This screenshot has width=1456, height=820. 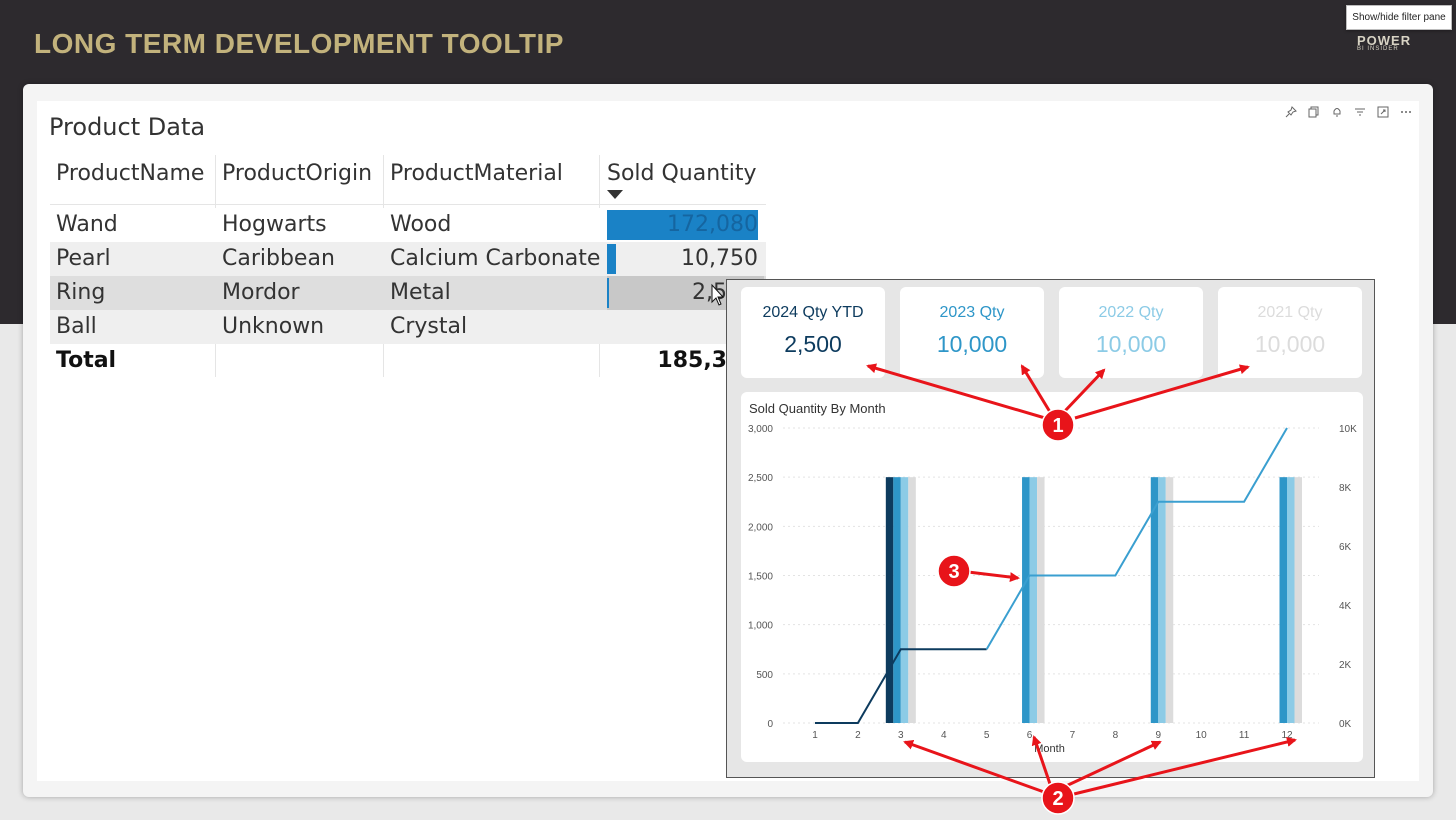 What do you see at coordinates (972, 332) in the screenshot?
I see `kpi-card-2023: 2023 Qty 10,000` at bounding box center [972, 332].